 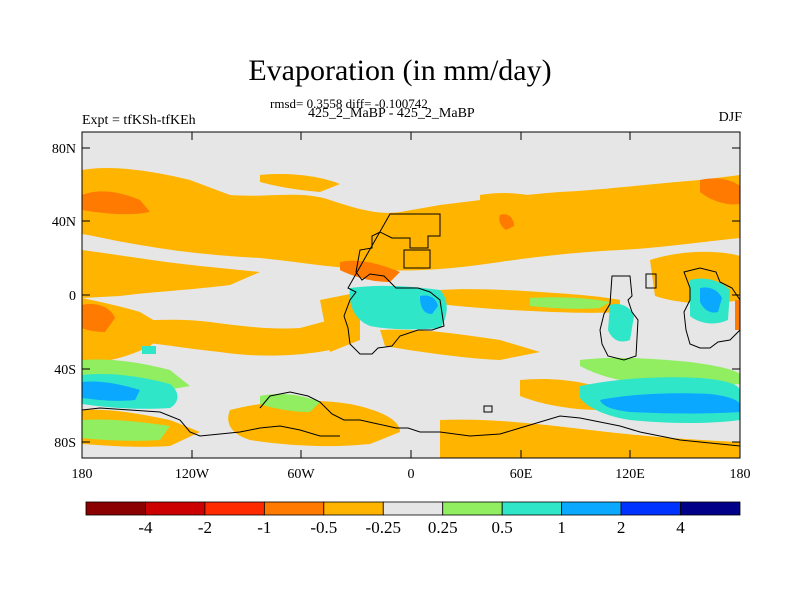 I want to click on lon-tick-label: 0, so click(x=411, y=474).